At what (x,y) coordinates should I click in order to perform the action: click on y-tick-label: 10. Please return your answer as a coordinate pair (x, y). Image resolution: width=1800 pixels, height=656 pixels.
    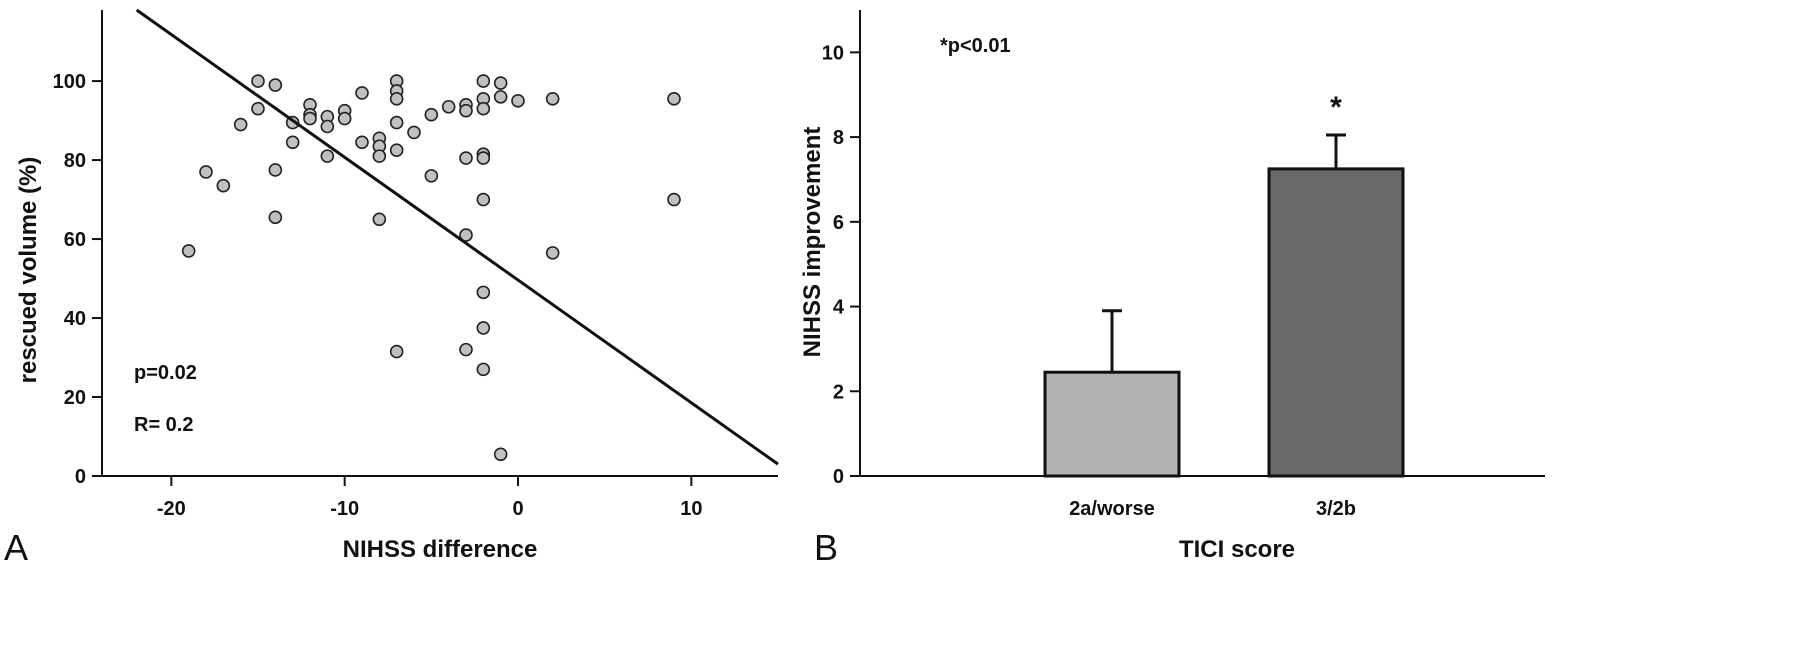
    Looking at the image, I should click on (833, 53).